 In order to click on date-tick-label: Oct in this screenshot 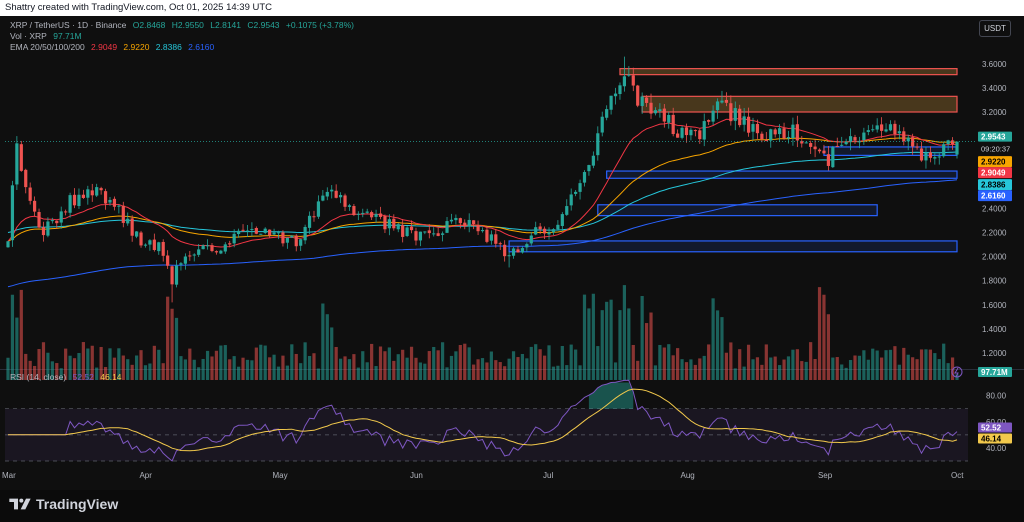, I will do `click(957, 475)`.